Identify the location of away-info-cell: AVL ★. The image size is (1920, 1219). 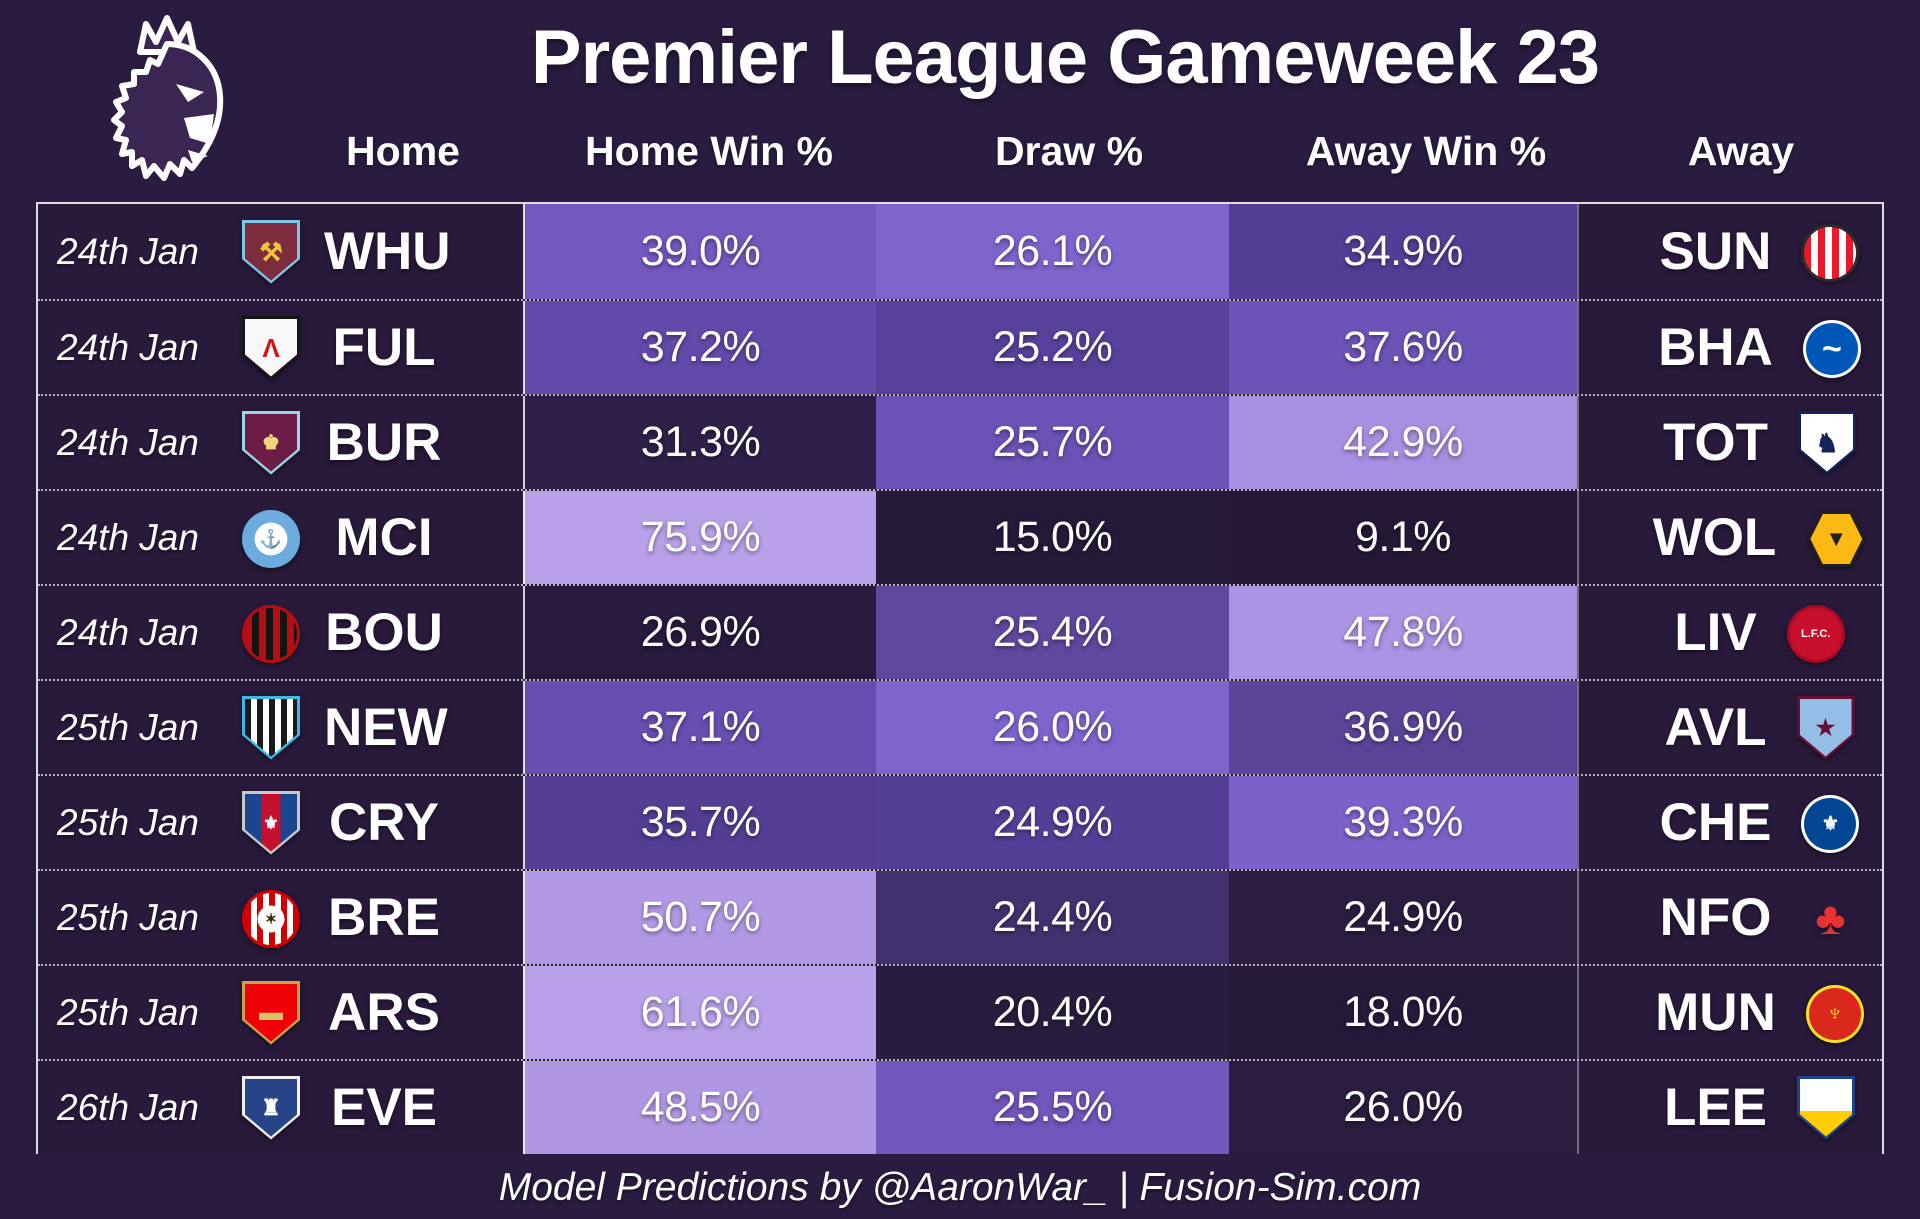
(1729, 727).